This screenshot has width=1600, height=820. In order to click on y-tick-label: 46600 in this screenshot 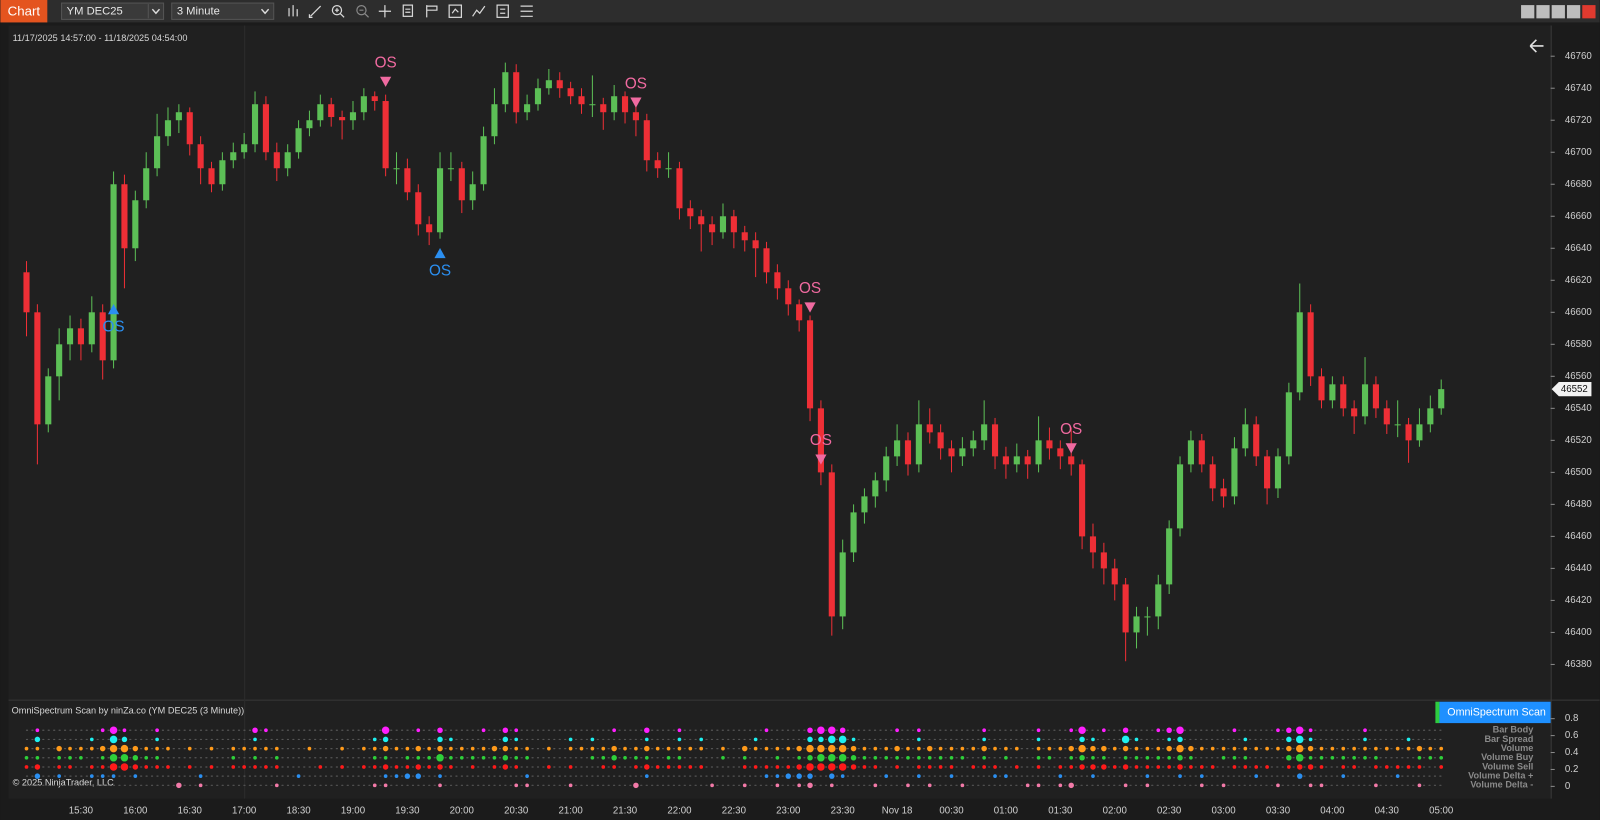, I will do `click(1578, 312)`.